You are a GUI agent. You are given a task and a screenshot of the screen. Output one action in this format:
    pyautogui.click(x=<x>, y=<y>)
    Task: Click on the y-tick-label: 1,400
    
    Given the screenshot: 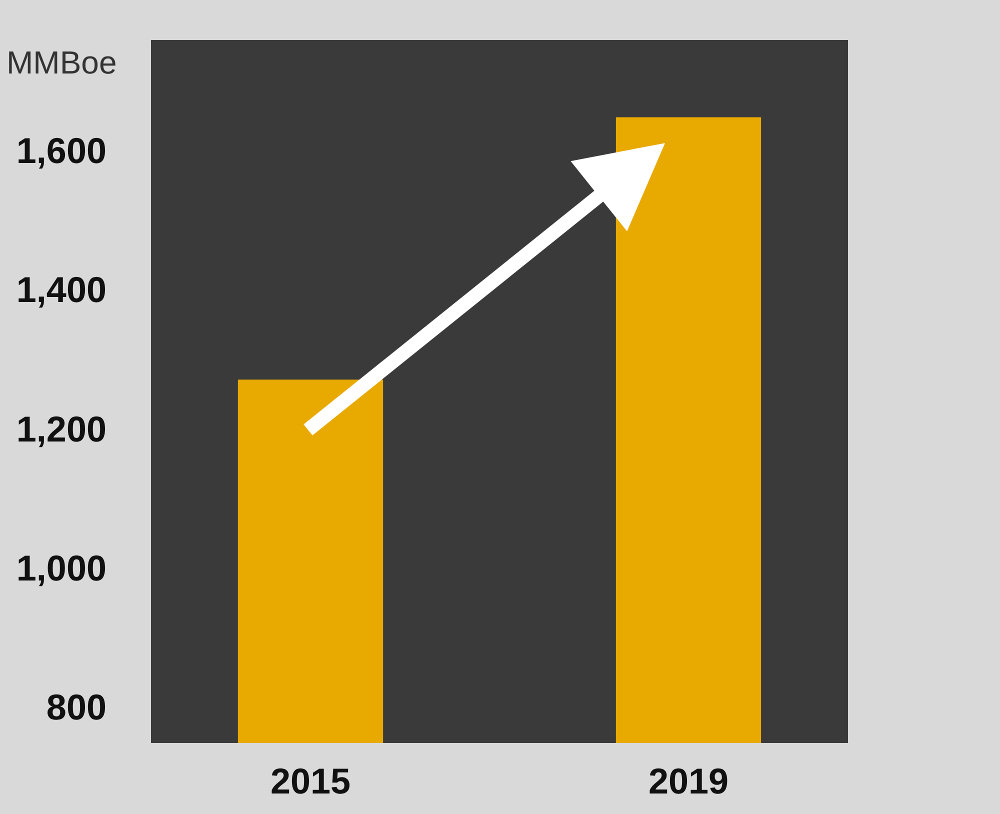 What is the action you would take?
    pyautogui.click(x=61, y=289)
    